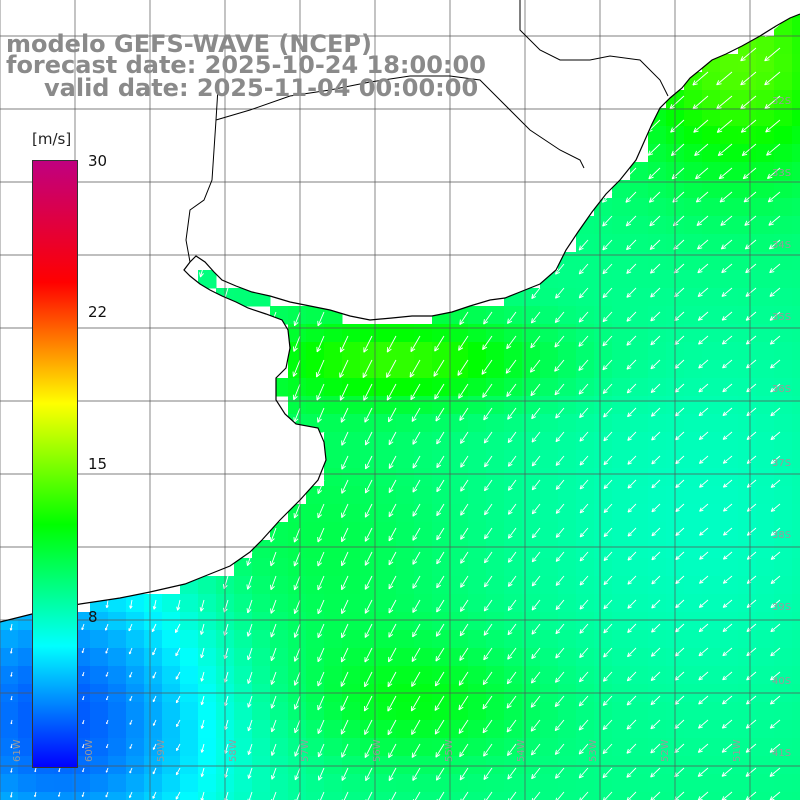 The height and width of the screenshot is (800, 800). What do you see at coordinates (377, 750) in the screenshot?
I see `lon-label: 56W` at bounding box center [377, 750].